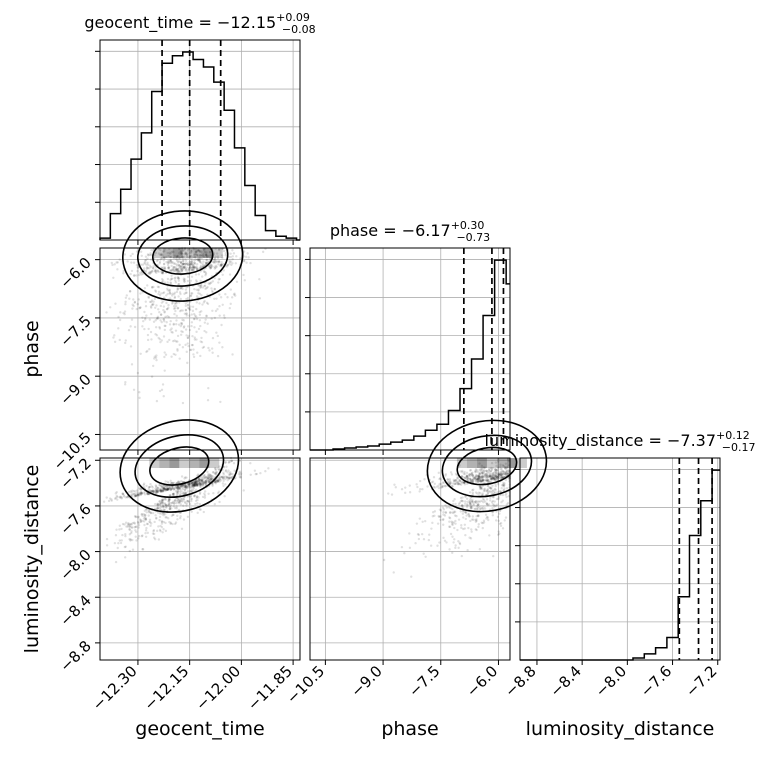  I want to click on y-axis-label: phase, so click(32, 348).